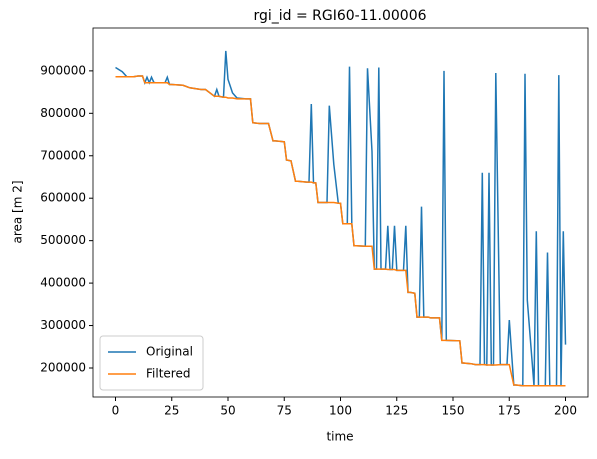 The height and width of the screenshot is (459, 597). I want to click on x-tick-label: 25, so click(171, 411).